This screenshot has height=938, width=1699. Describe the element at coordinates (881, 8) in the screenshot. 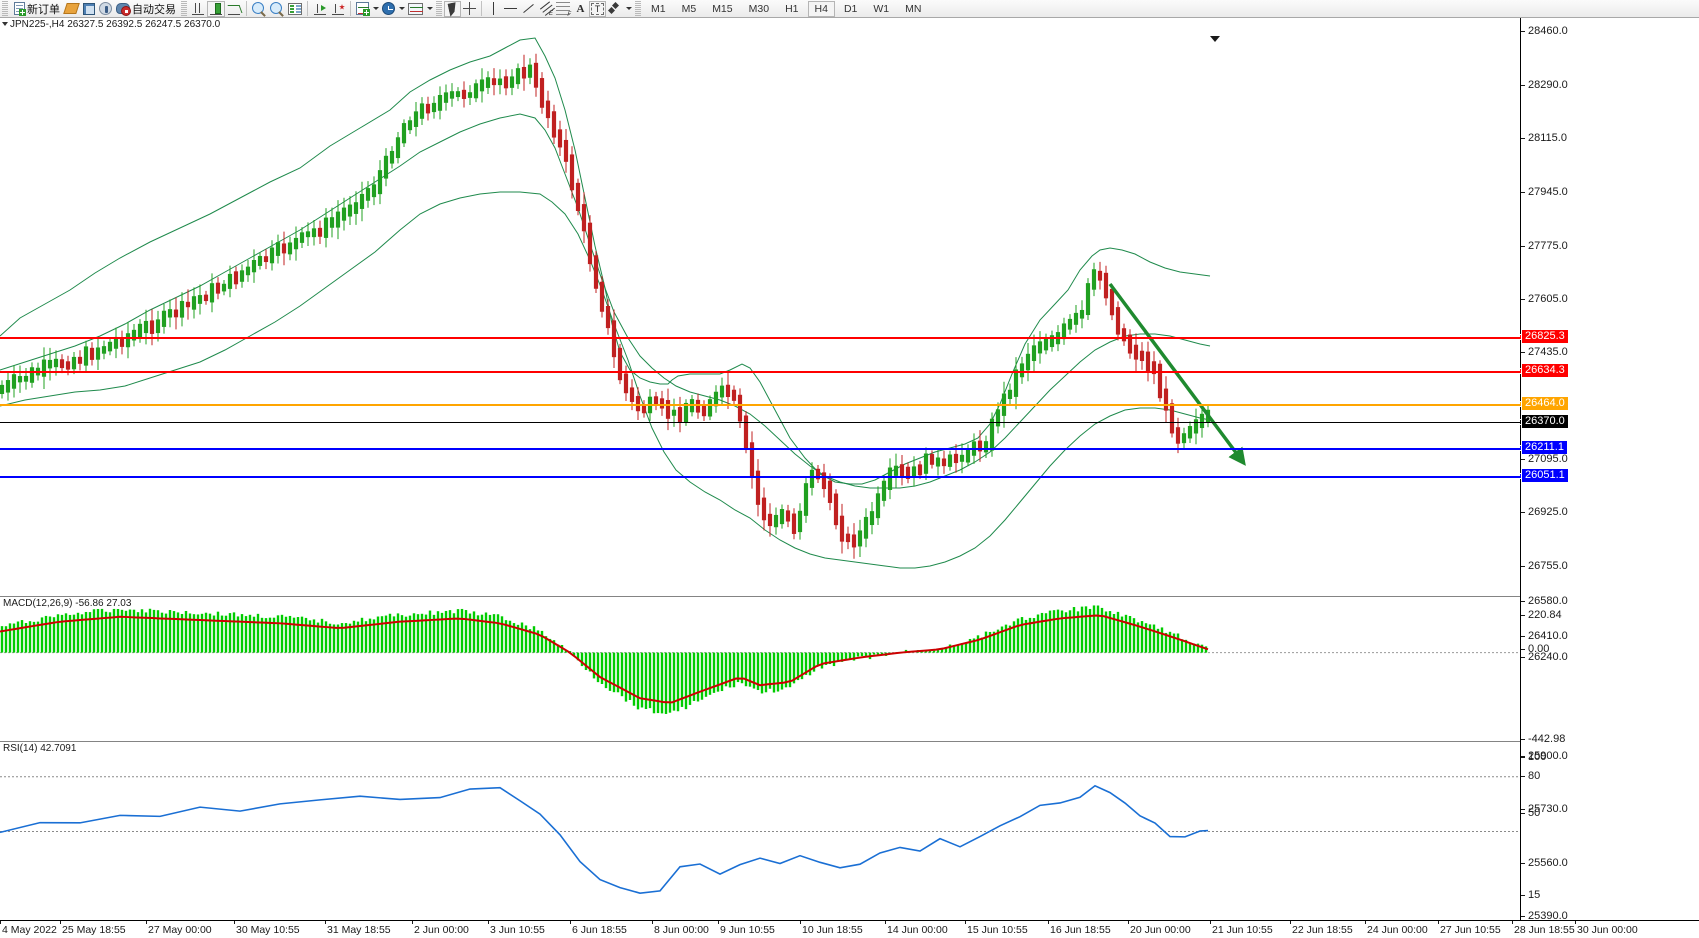

I see `timeframe-button-w1: W1` at that location.